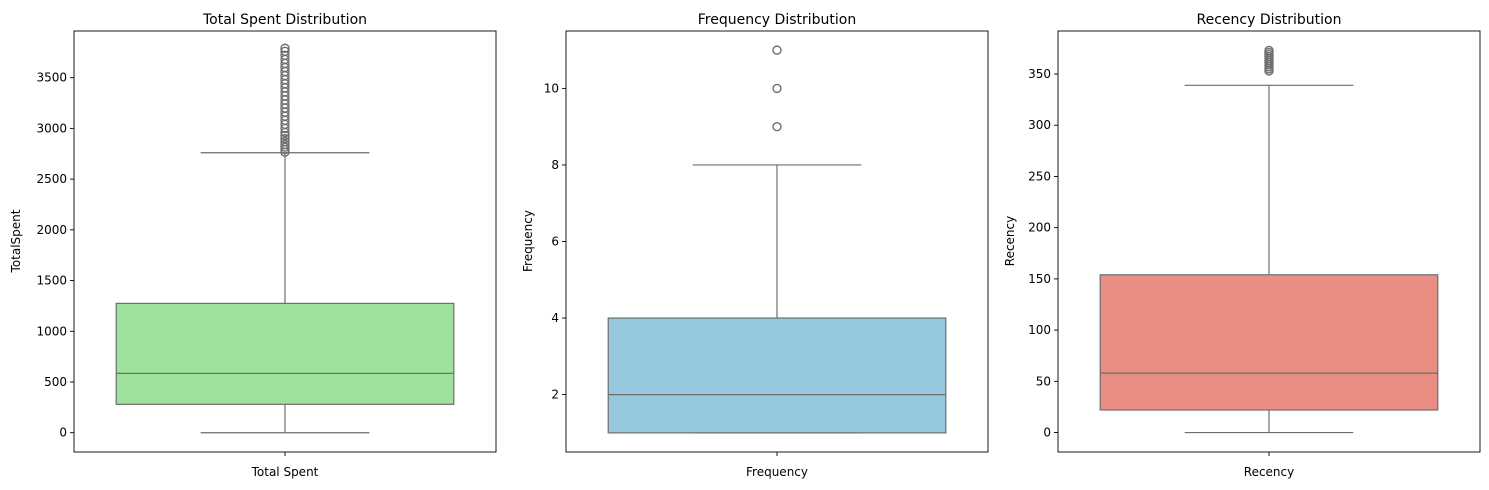 This screenshot has width=1489, height=490. I want to click on y-tick-label: 3000, so click(51, 128).